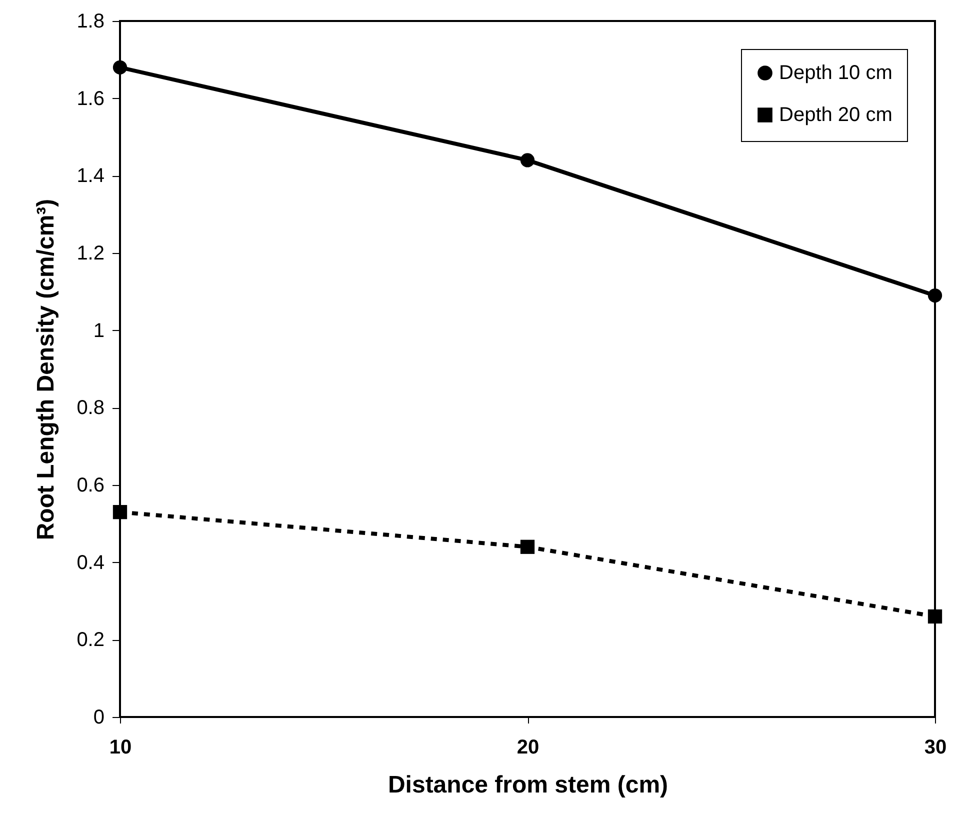 The height and width of the screenshot is (823, 967). Describe the element at coordinates (90, 21) in the screenshot. I see `y-tick-label: 1.8` at that location.